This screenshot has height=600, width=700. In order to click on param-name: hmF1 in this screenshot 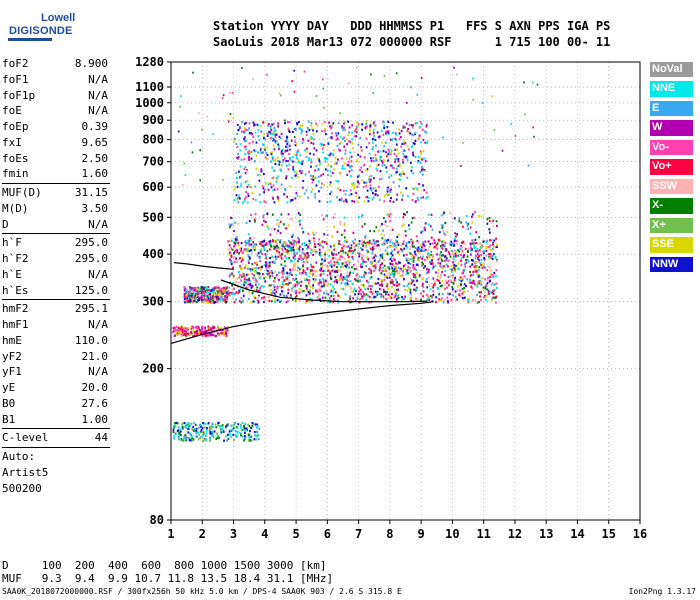, I will do `click(15, 324)`.